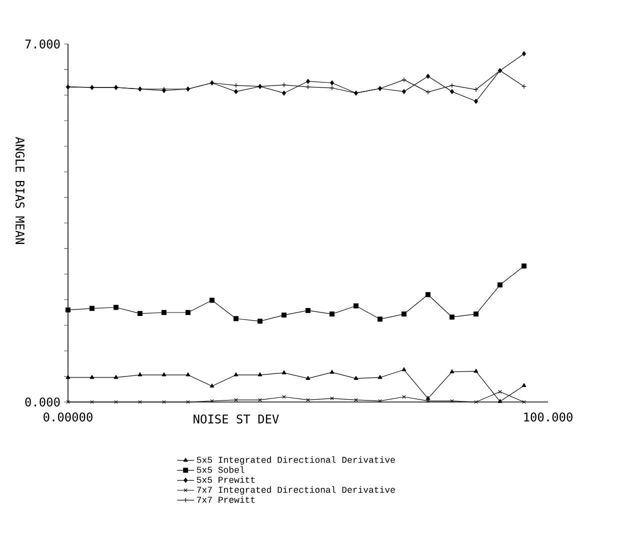 This screenshot has height=556, width=617. Describe the element at coordinates (296, 490) in the screenshot. I see `legend-label: 7x7 Integrated Directional Derivative` at that location.